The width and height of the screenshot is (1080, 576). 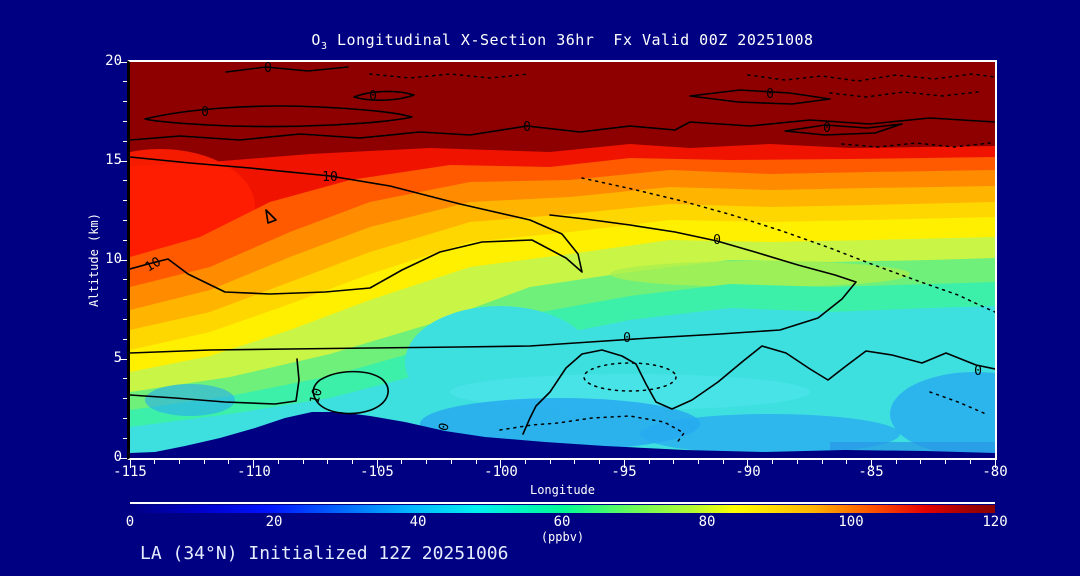 I want to click on colorbar, so click(x=562, y=509).